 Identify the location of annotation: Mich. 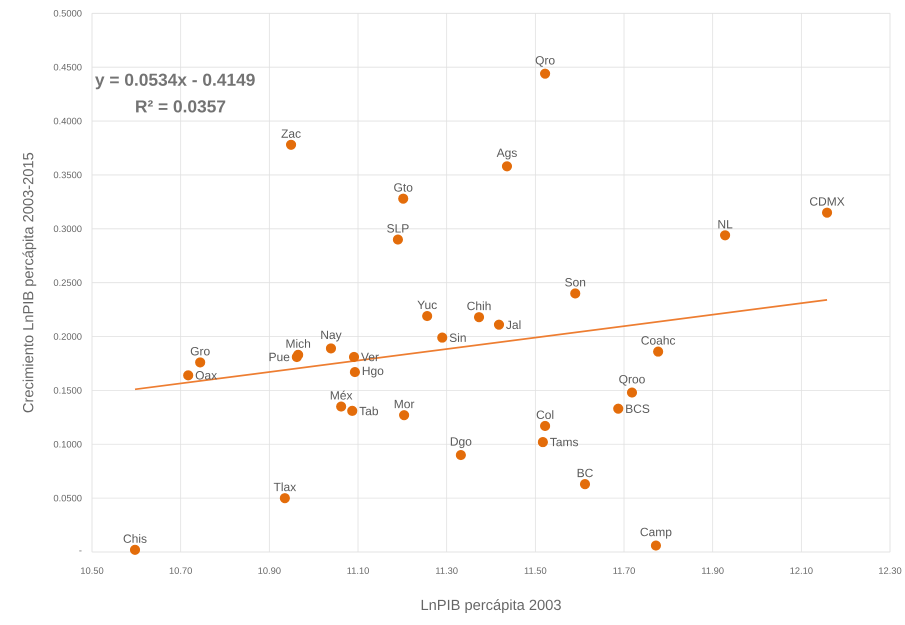
(298, 343).